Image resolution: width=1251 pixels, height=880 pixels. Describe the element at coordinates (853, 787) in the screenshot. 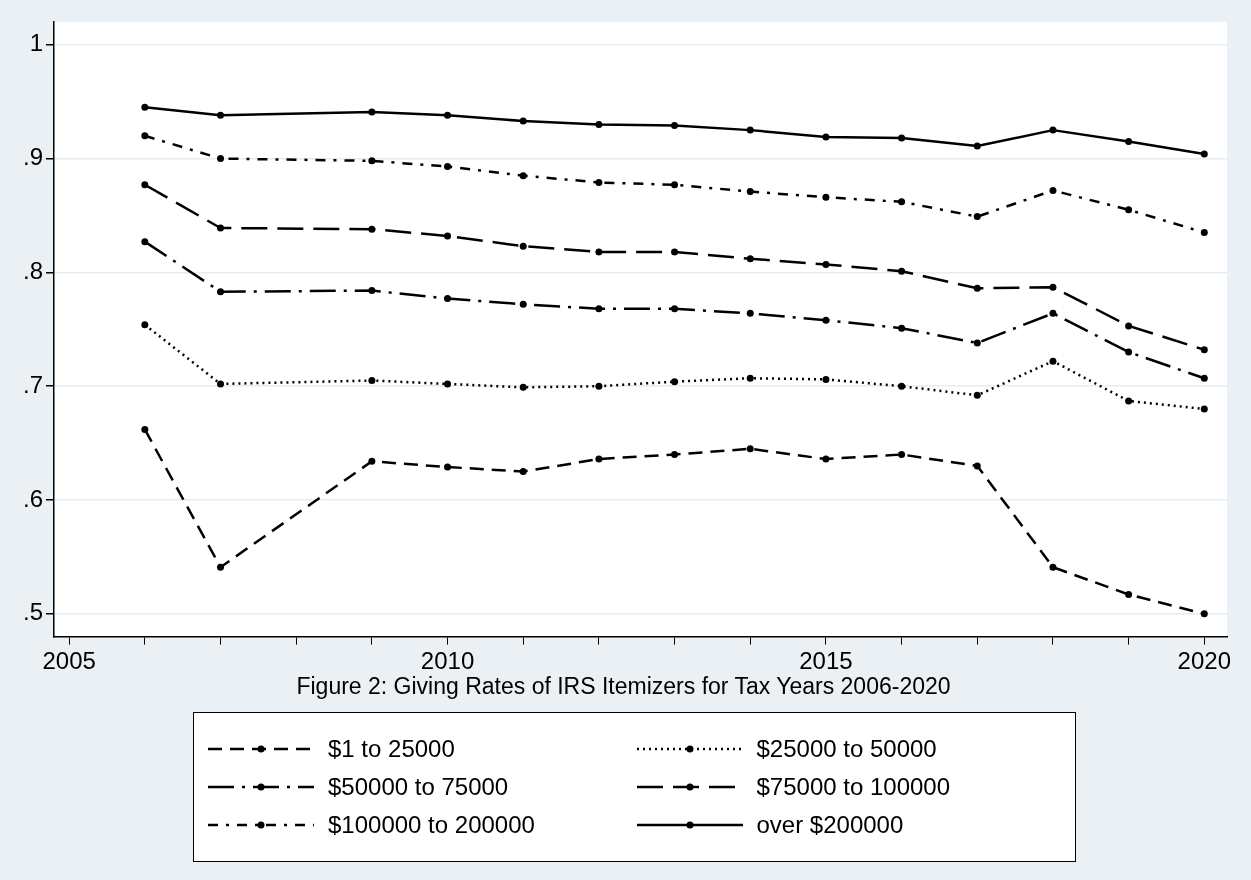

I see `legend-label: $75000 to 100000` at that location.